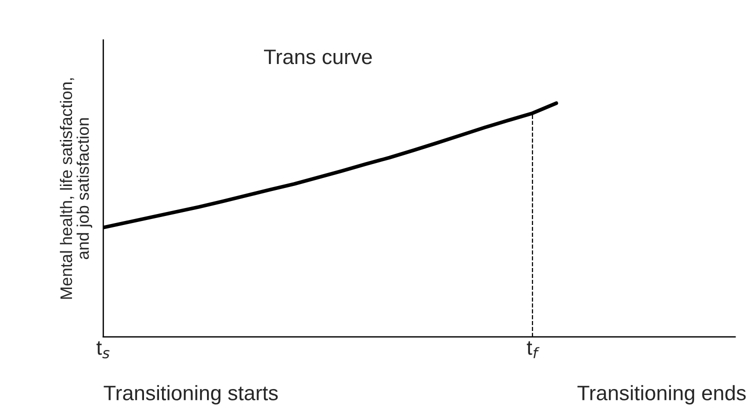 The height and width of the screenshot is (417, 754). I want to click on x-tick-label: t$_{f}$, so click(533, 349).